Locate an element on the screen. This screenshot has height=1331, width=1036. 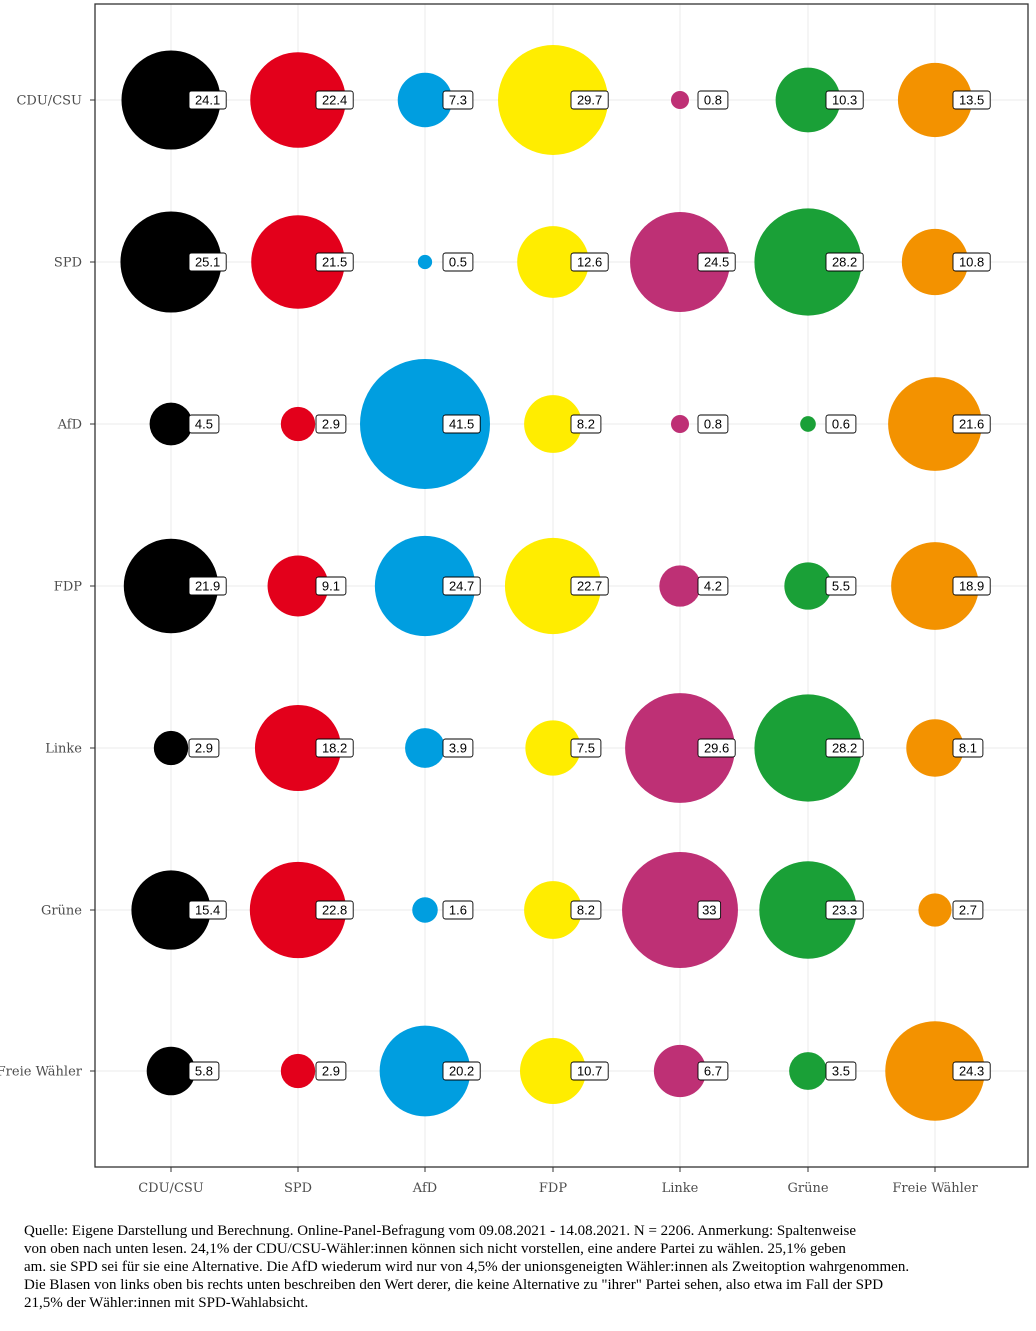
data-label: 24.3 is located at coordinates (971, 1071).